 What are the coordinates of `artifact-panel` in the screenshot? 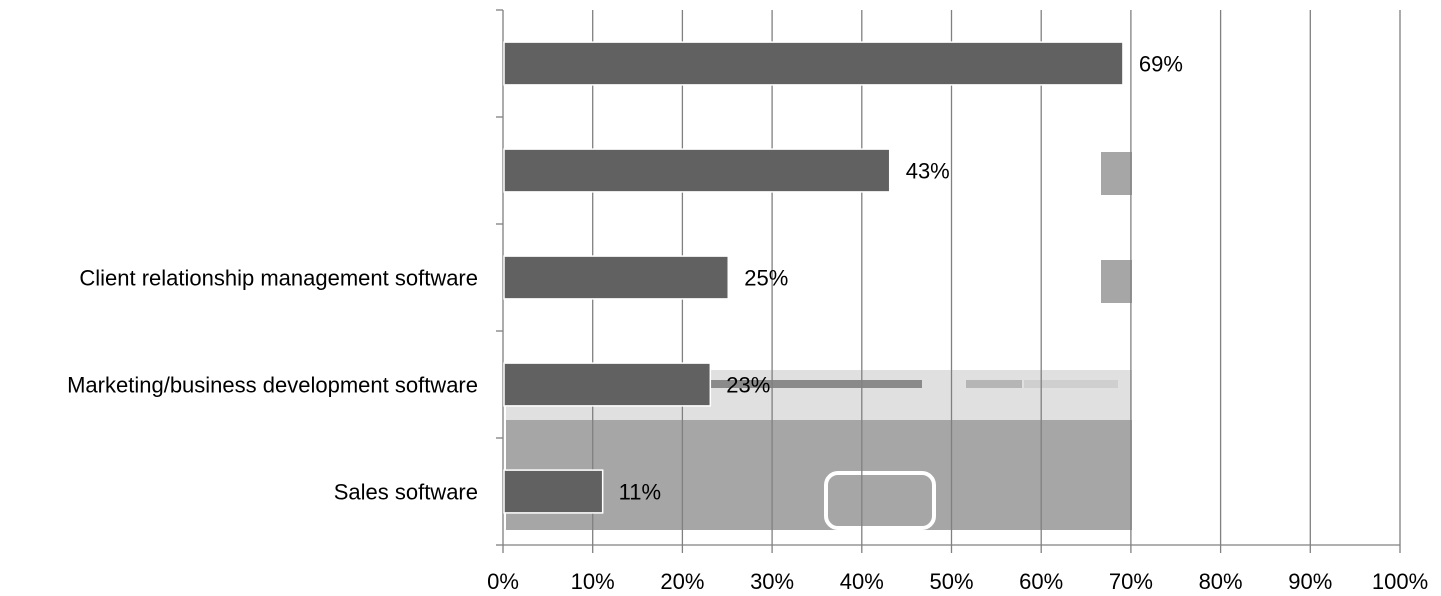 It's located at (819, 475).